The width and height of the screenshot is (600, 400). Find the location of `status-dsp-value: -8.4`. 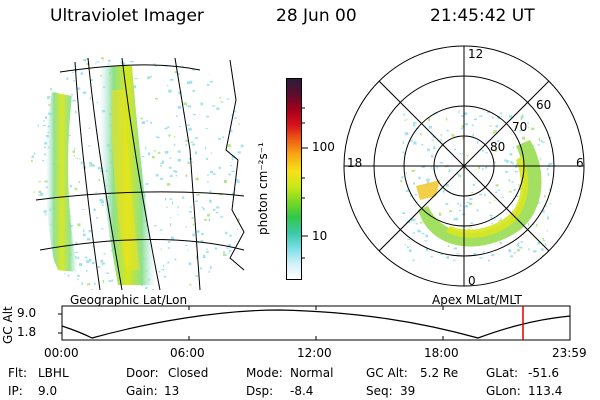

status-dsp-value: -8.4 is located at coordinates (302, 391).